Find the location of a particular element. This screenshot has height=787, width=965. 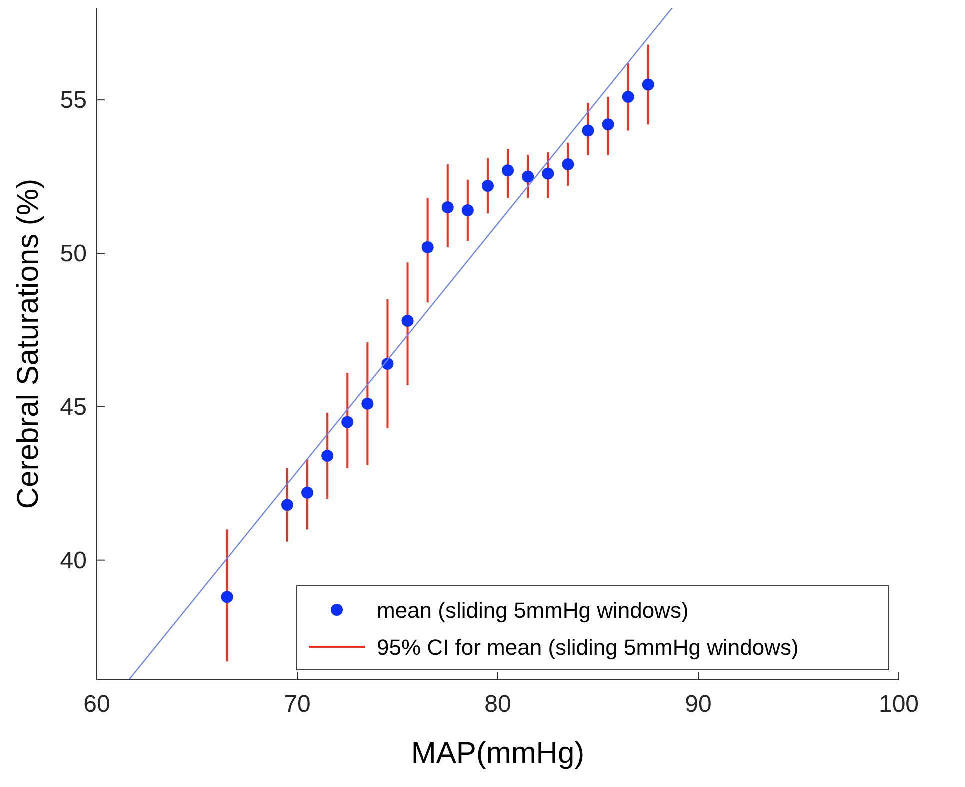

y-tick-label: 40 is located at coordinates (73, 560).